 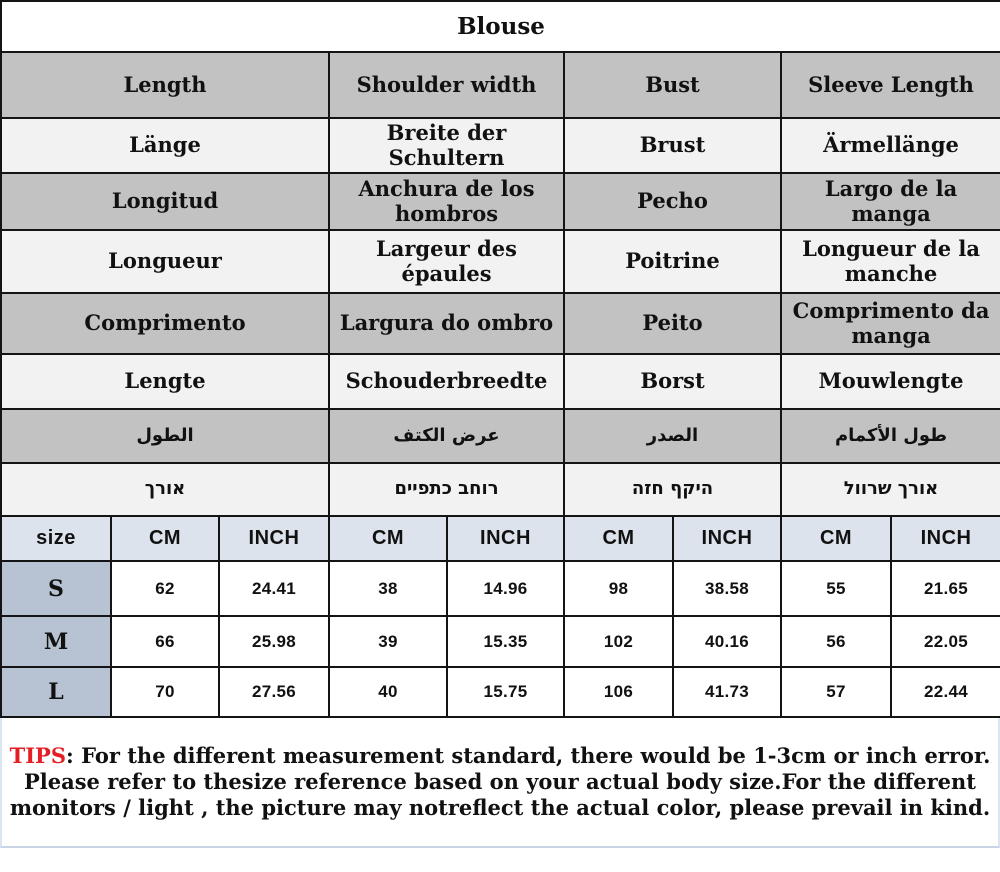 What do you see at coordinates (38, 755) in the screenshot?
I see `tips-label: TIPS` at bounding box center [38, 755].